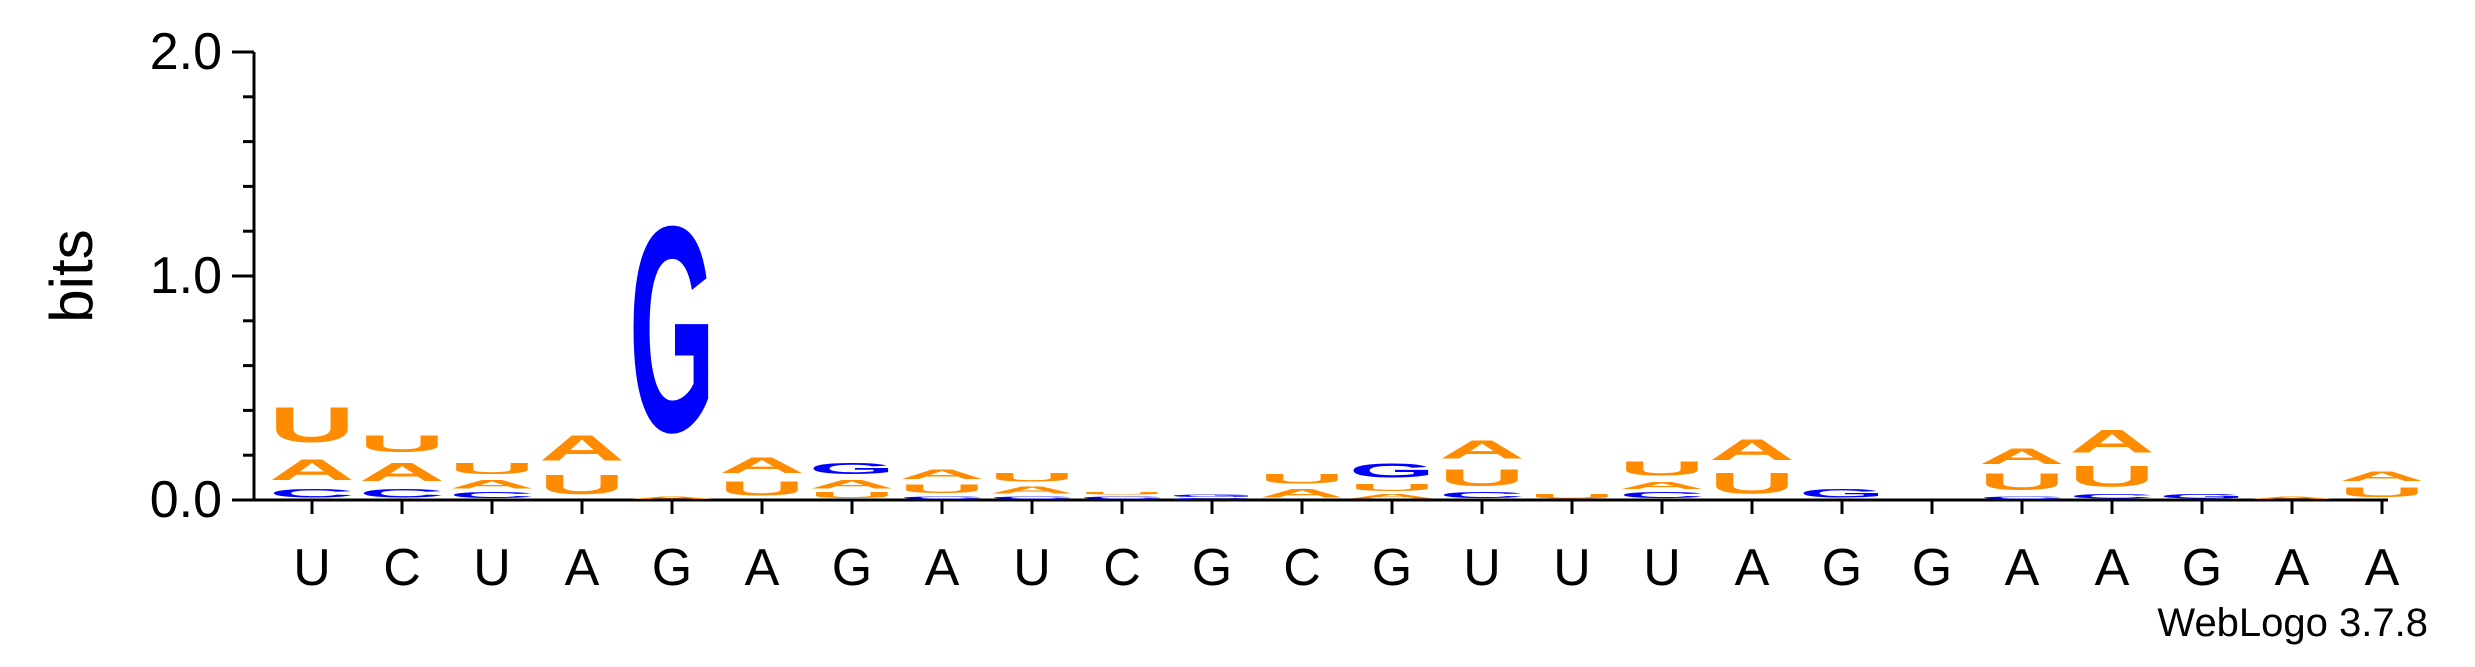 Image resolution: width=2475 pixels, height=667 pixels. I want to click on y-axis: 0.0 1.0 2.0 bits, so click(147, 276).